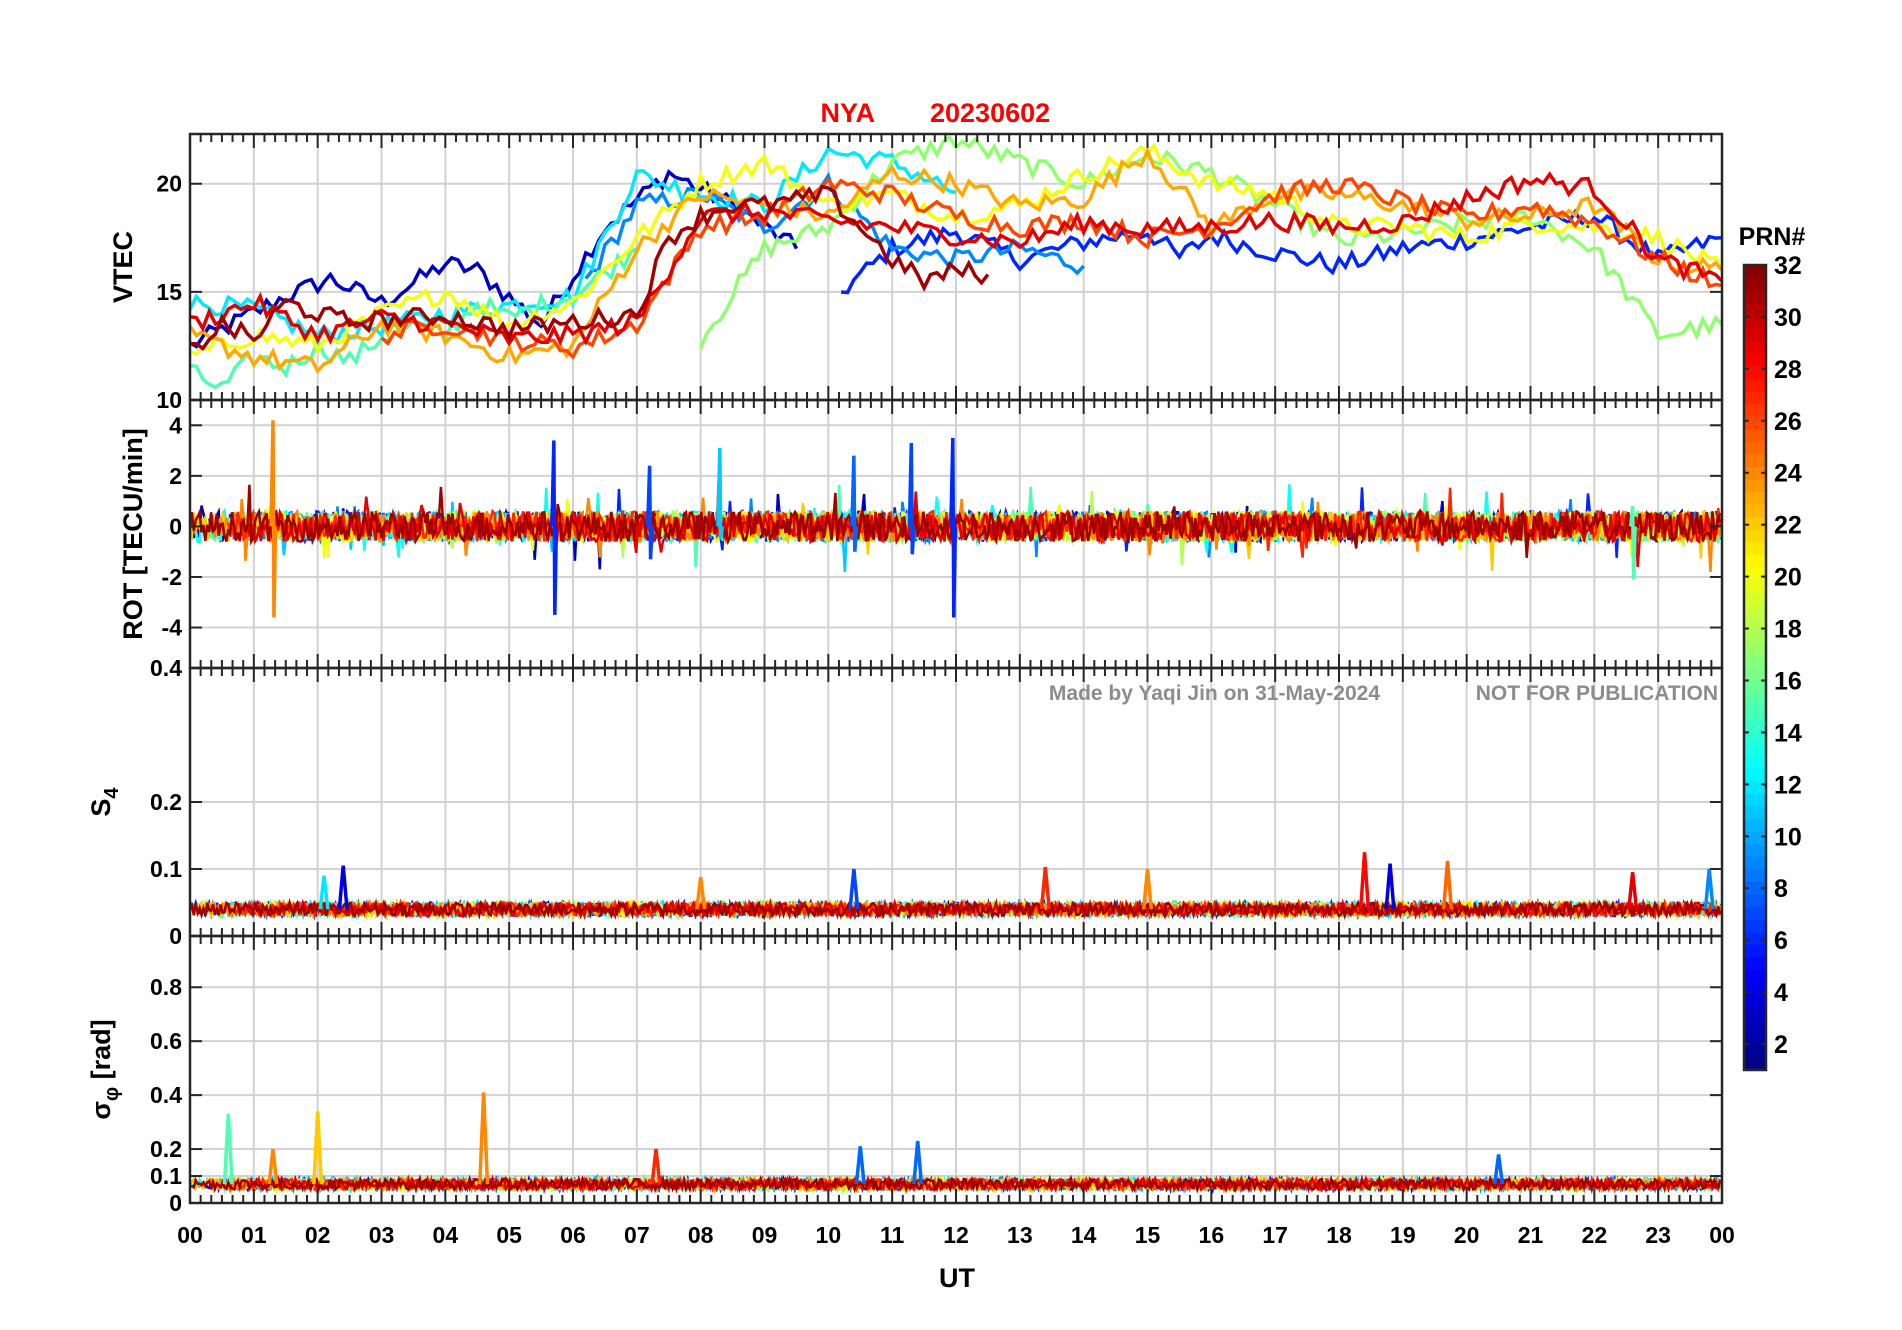  I want to click on x-tick-label: 03, so click(382, 1235).